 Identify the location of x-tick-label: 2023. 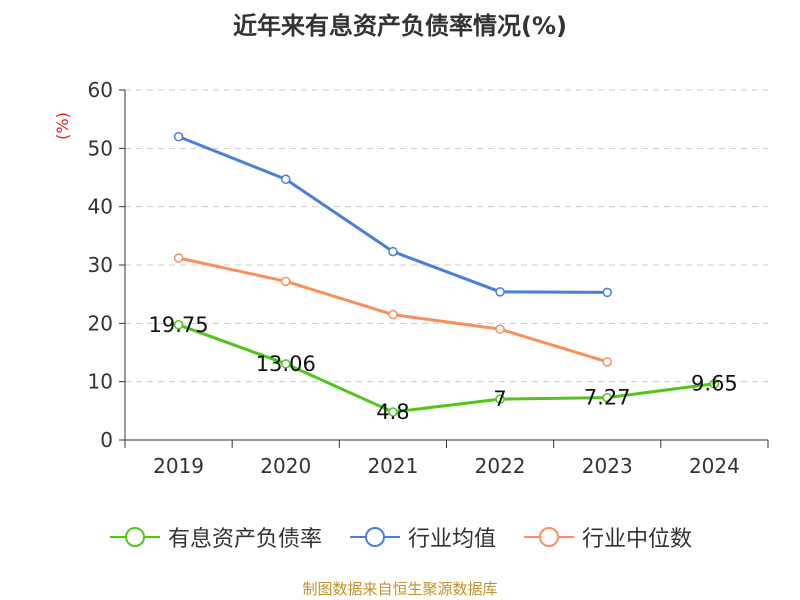
(607, 466).